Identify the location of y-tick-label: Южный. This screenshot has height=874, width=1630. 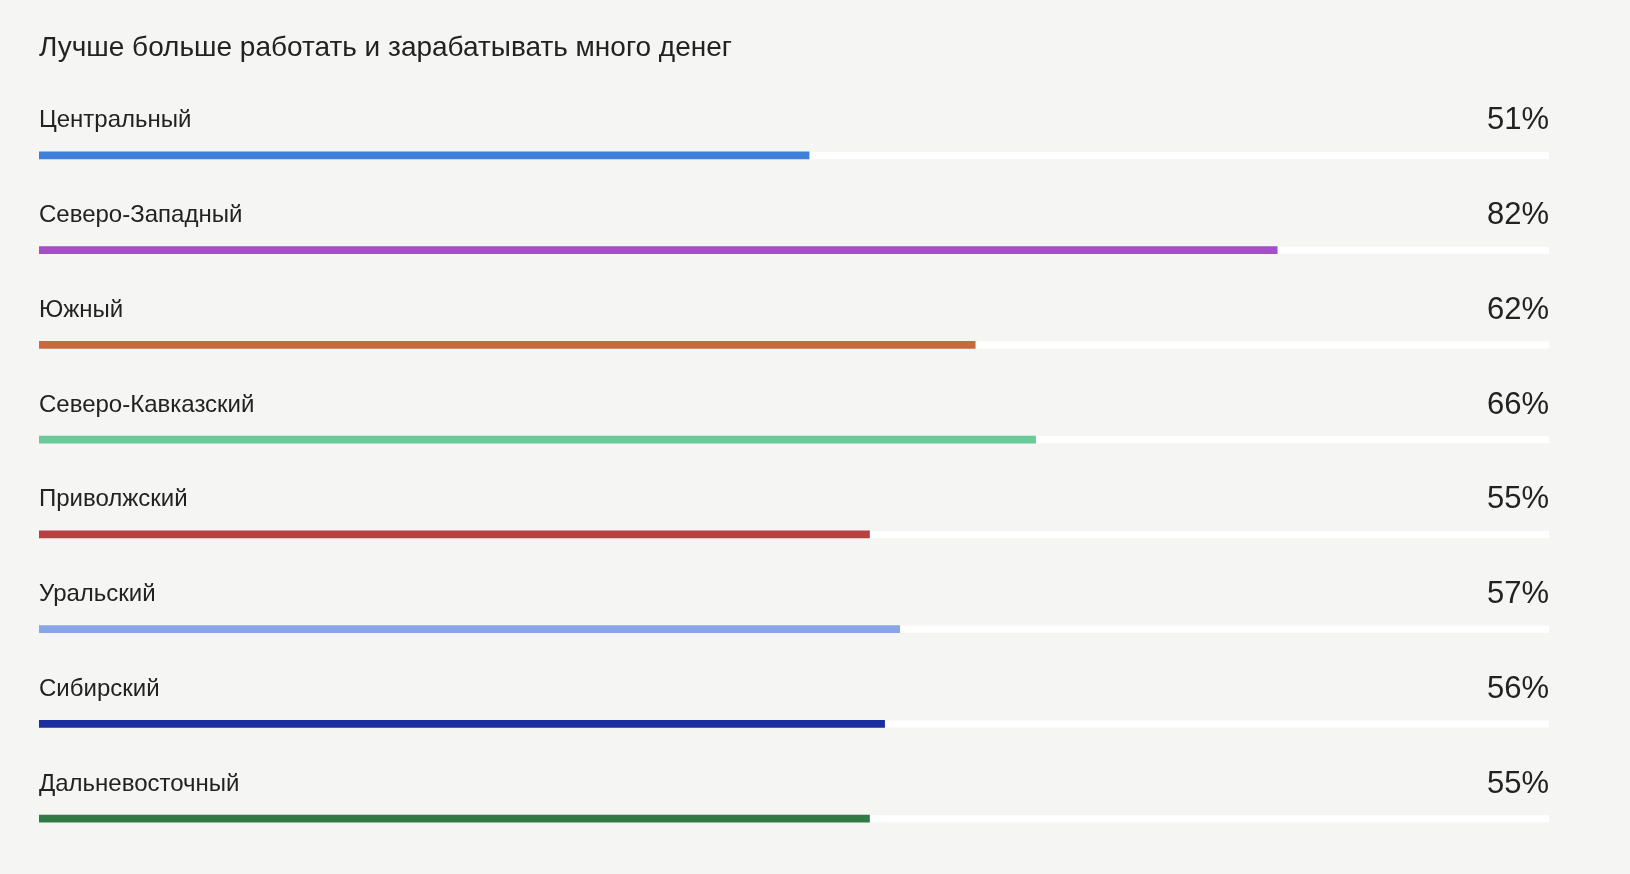
(81, 308).